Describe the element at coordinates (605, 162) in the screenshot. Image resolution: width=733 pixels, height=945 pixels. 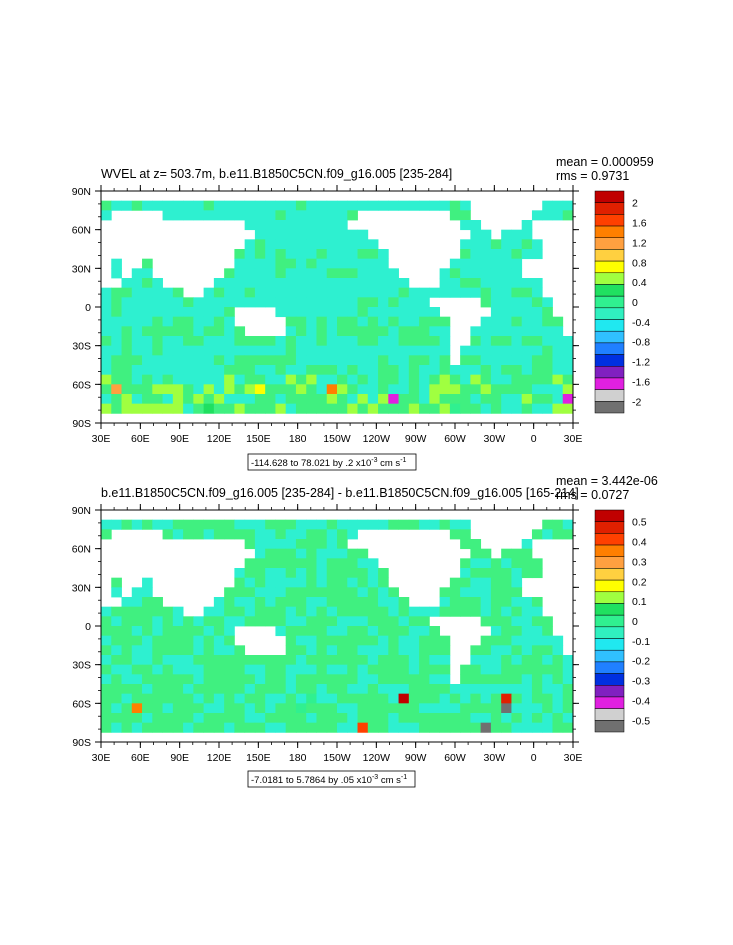
I see `top-mean-stat: mean = 0.000959` at that location.